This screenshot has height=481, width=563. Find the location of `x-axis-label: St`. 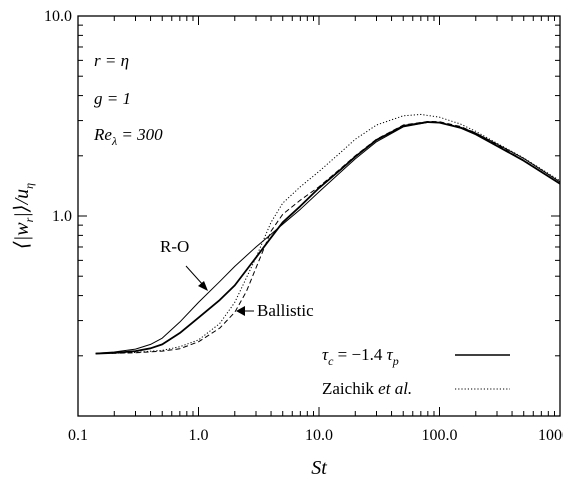

x-axis-label: St is located at coordinates (319, 468).